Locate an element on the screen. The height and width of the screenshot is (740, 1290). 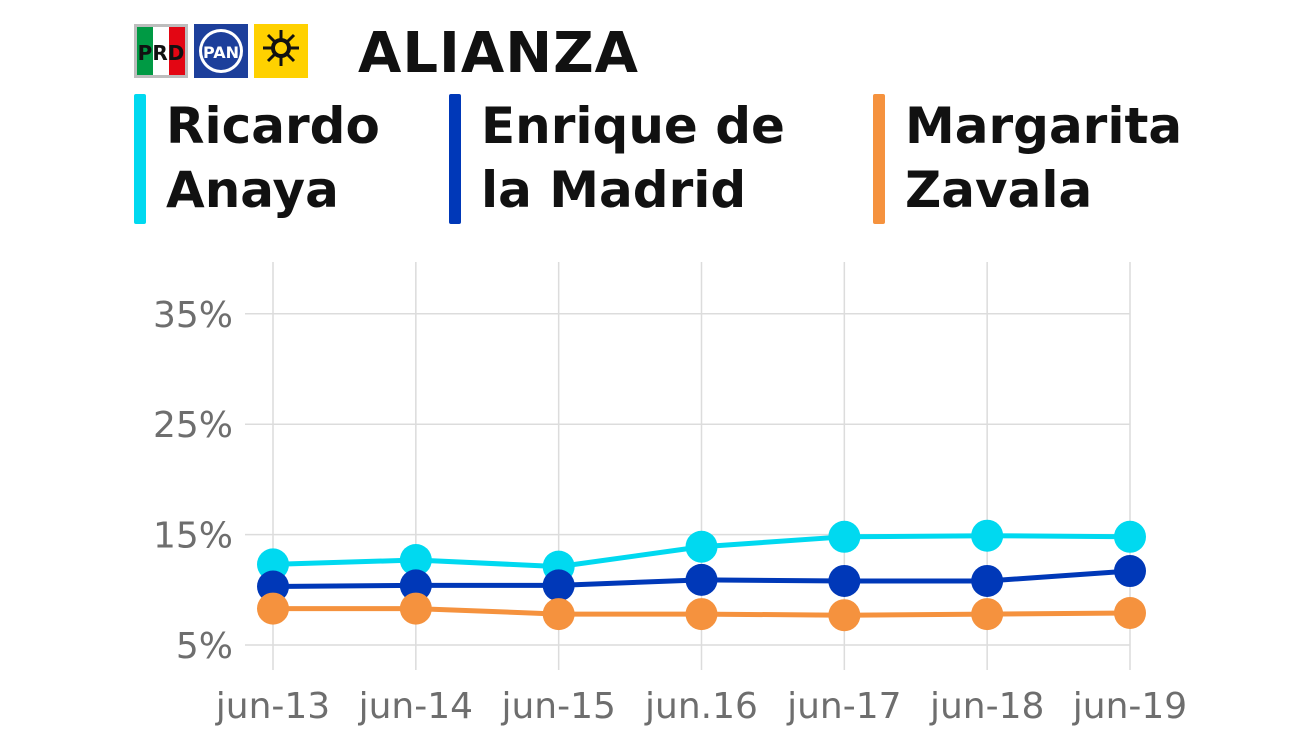
legend-label: Margarita Zavala is located at coordinates (1043, 158).